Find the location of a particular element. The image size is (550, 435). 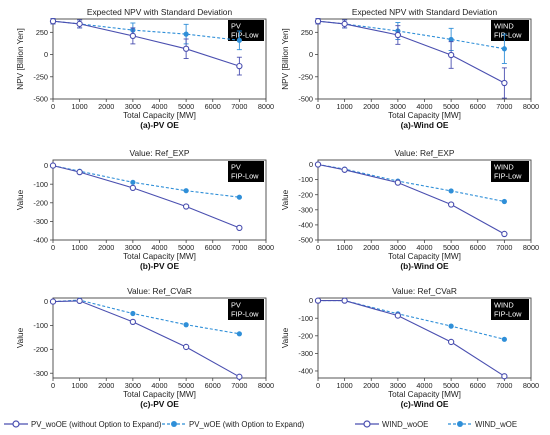

y-tick-label: 250 is located at coordinates (42, 32).